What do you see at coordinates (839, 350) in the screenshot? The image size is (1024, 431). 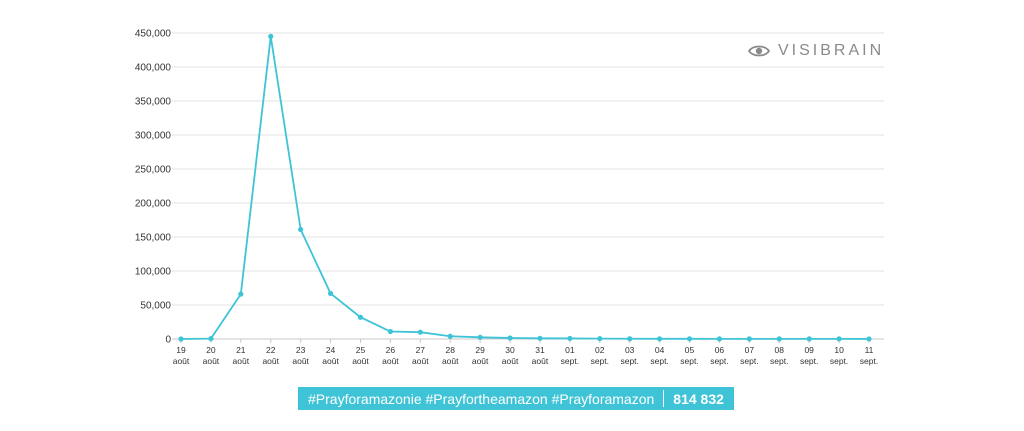 I see `x-tick-day: 10` at bounding box center [839, 350].